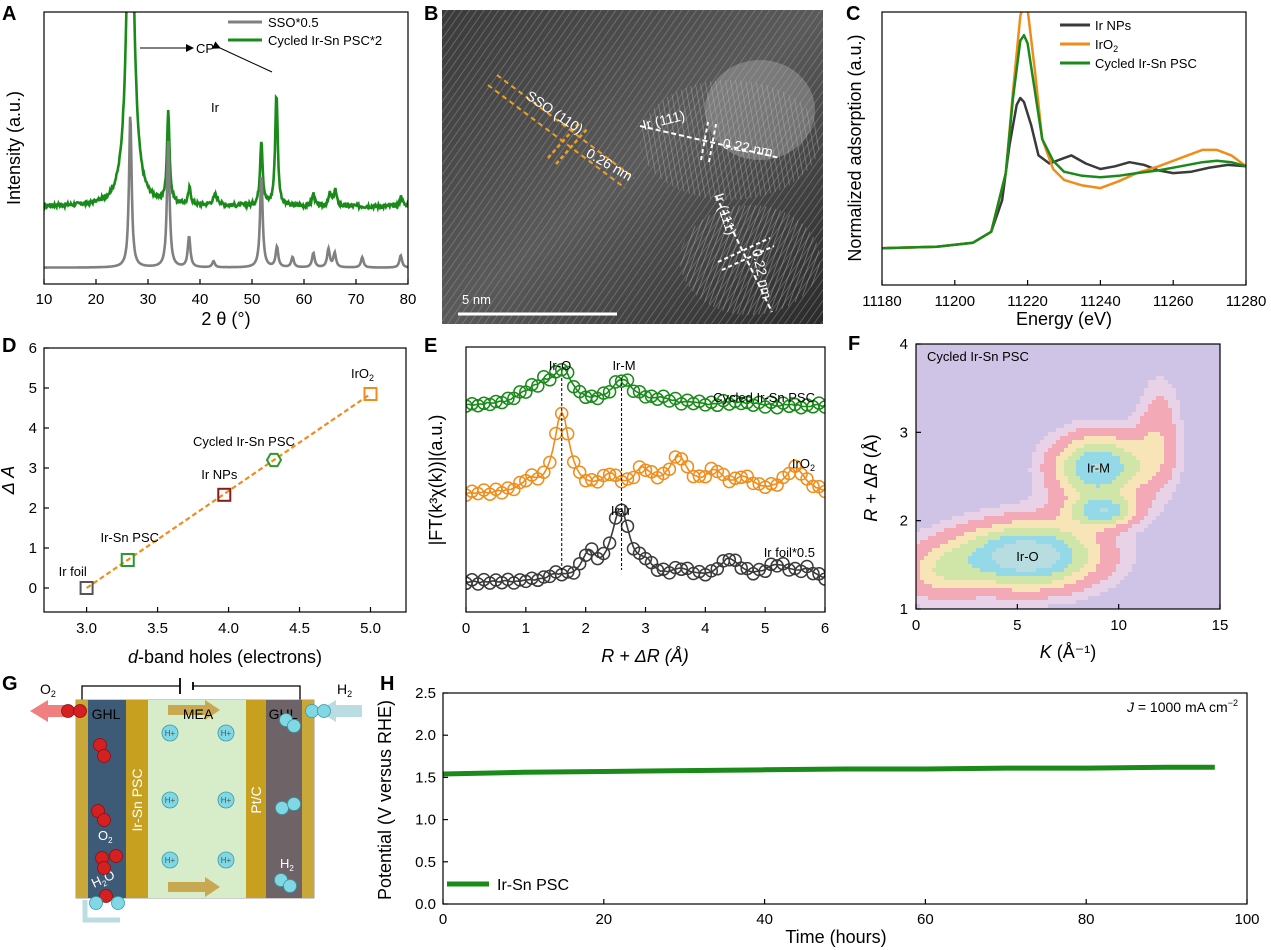  What do you see at coordinates (226, 293) in the screenshot?
I see `panel-a-x-ticks: 10 20 30 40 50 60 70 80` at bounding box center [226, 293].